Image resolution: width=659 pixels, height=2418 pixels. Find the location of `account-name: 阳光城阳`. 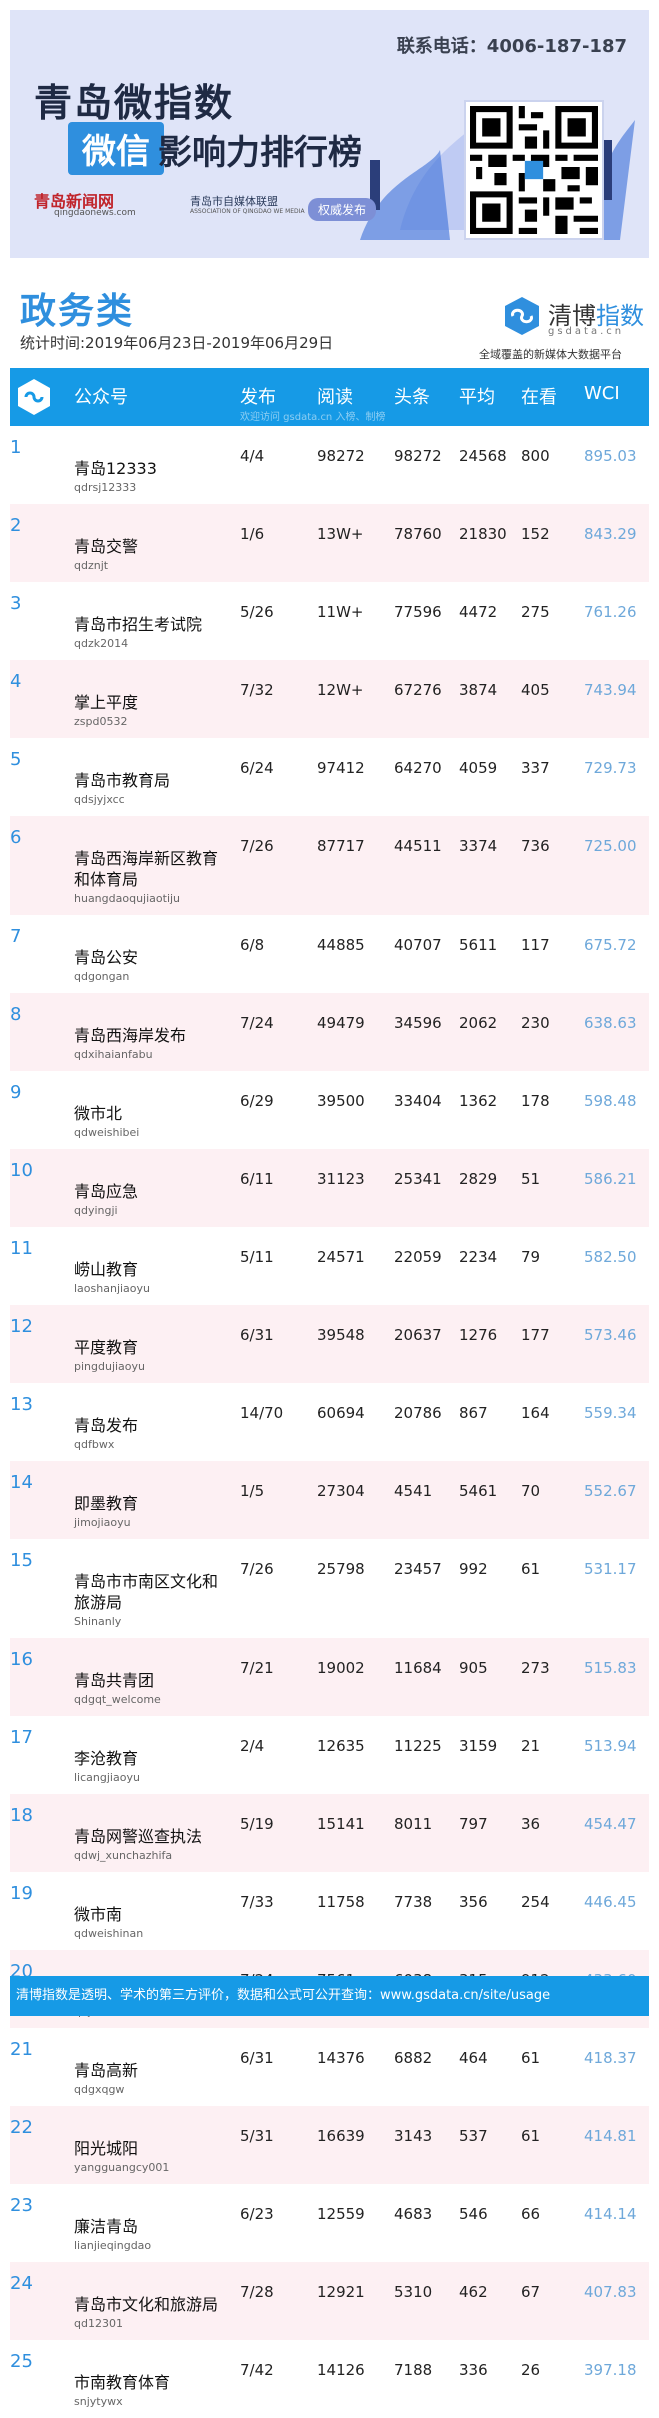

account-name: 阳光城阳 is located at coordinates (106, 2148).